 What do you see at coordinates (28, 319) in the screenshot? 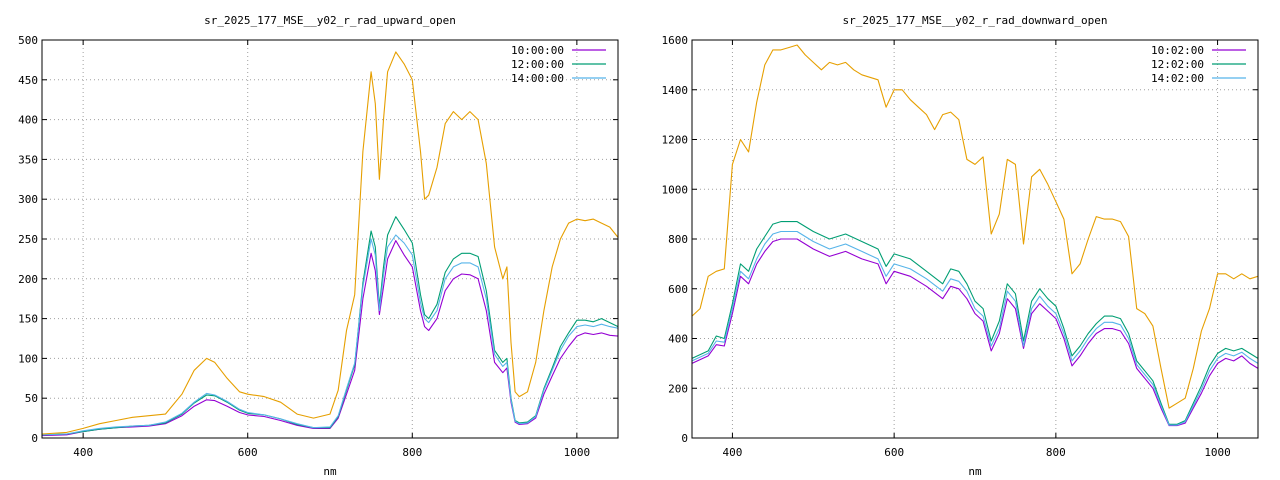
I see `y-tick-label: 150` at bounding box center [28, 319].